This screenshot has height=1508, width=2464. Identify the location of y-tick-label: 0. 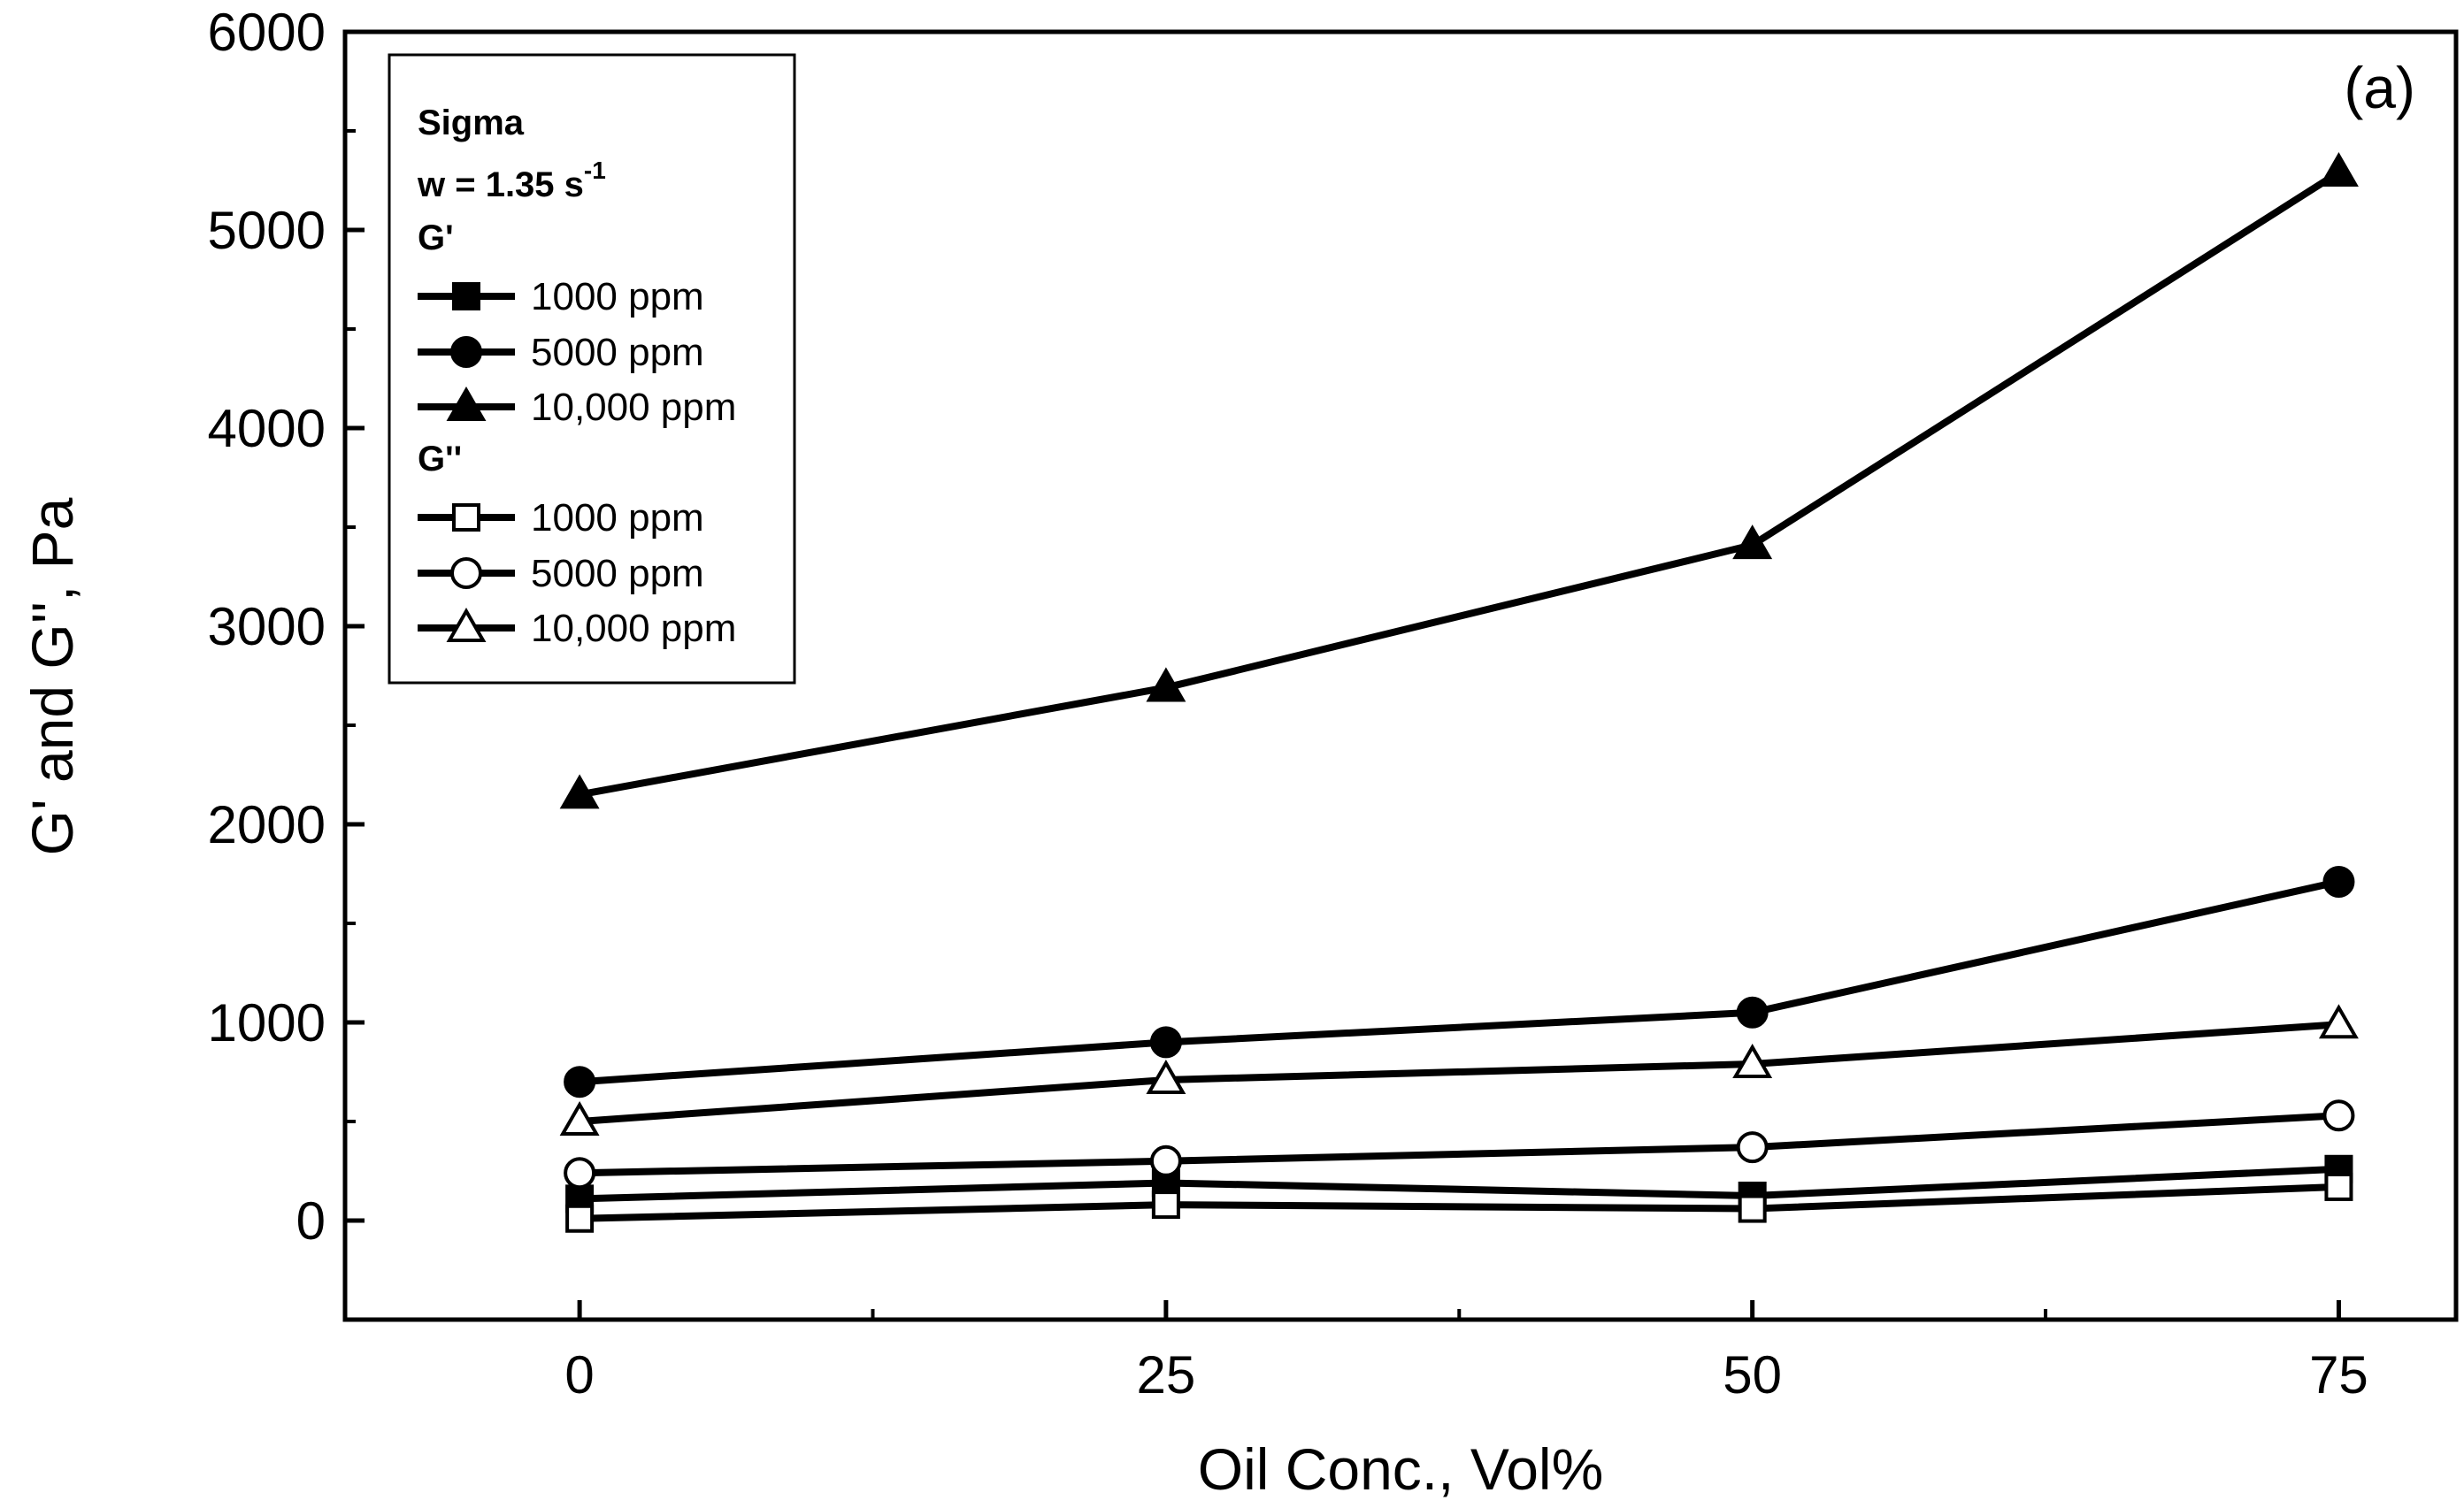
(311, 1221).